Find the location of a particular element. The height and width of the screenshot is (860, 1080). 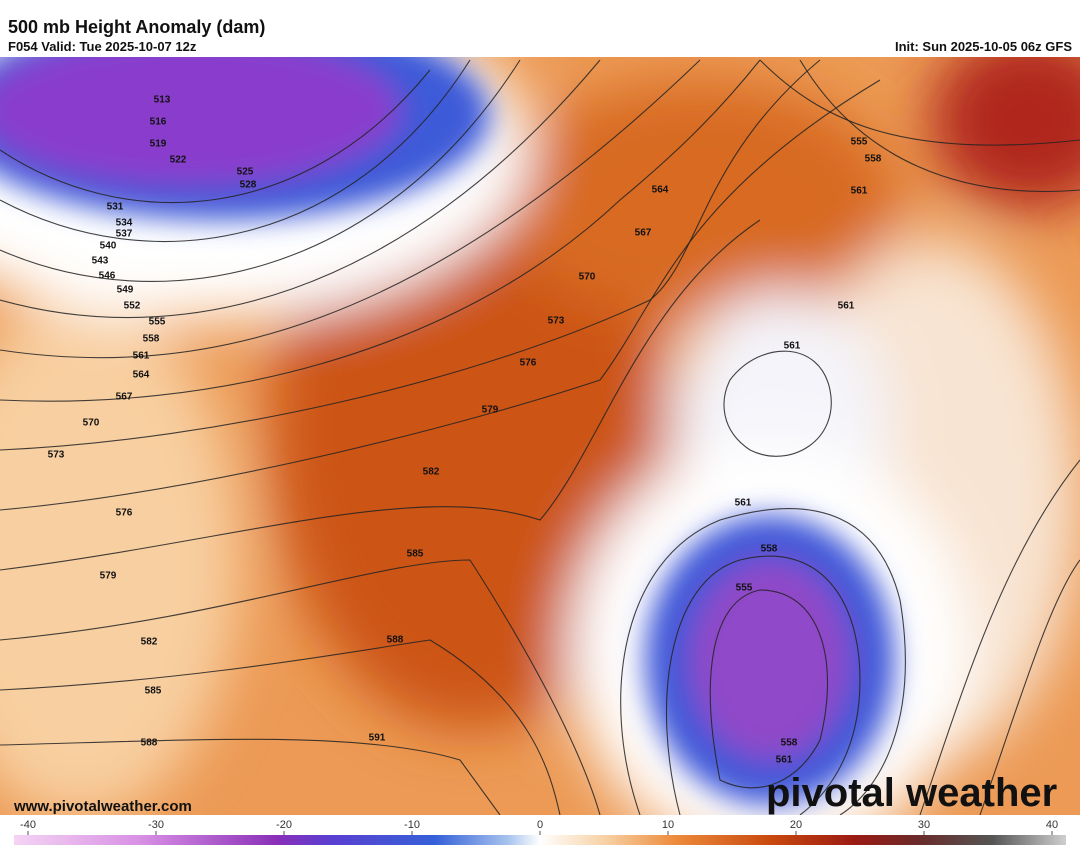

contour-label: 543 is located at coordinates (100, 261).